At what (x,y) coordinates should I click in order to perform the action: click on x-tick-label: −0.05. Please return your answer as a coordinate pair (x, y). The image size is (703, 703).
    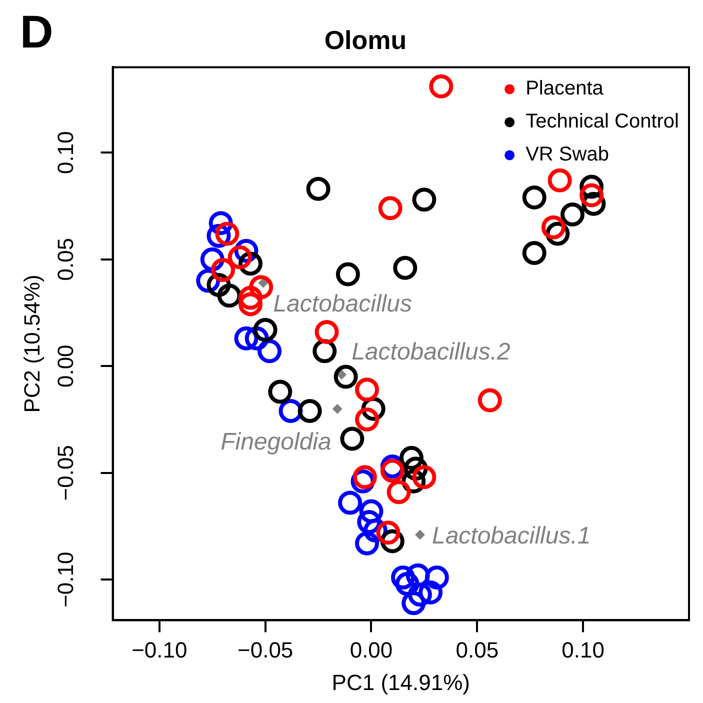
    Looking at the image, I should click on (265, 649).